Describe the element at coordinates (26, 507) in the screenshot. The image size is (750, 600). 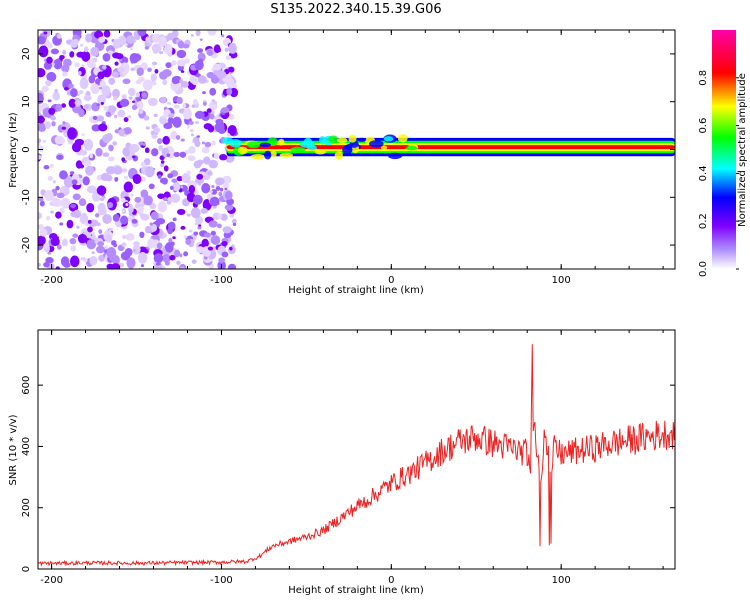
I see `snr-y-tick-label: 200` at that location.